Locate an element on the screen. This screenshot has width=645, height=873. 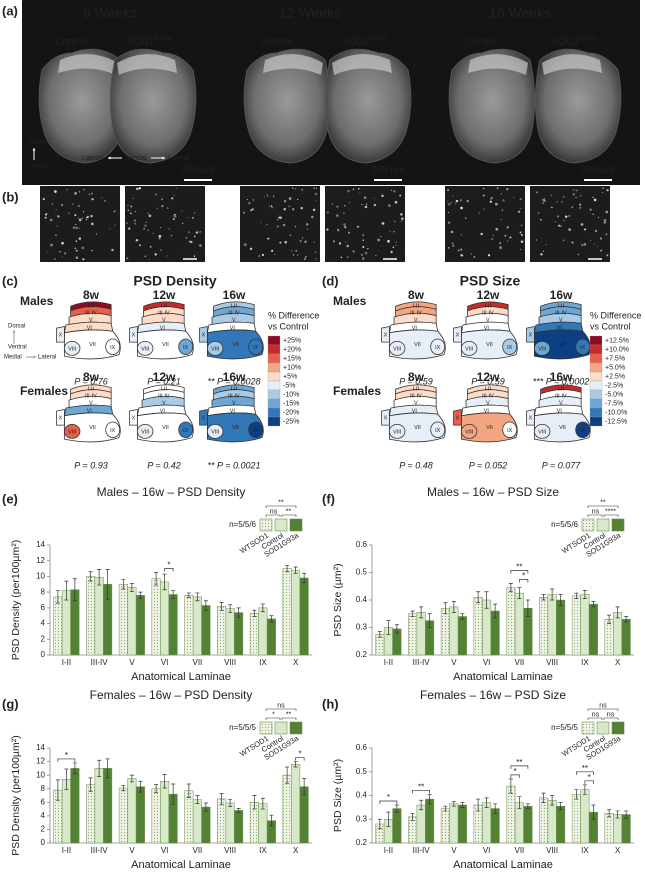
y-tick-label: 8 is located at coordinates (43, 788).